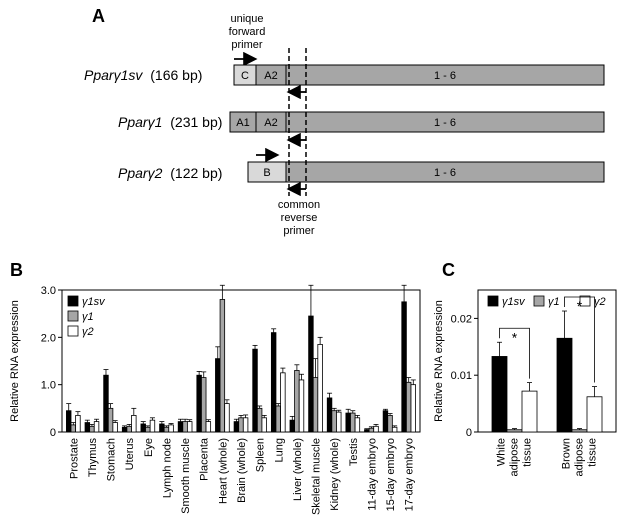 The width and height of the screenshot is (629, 531). Describe the element at coordinates (567, 453) in the screenshot. I see `category-label: Brown` at that location.